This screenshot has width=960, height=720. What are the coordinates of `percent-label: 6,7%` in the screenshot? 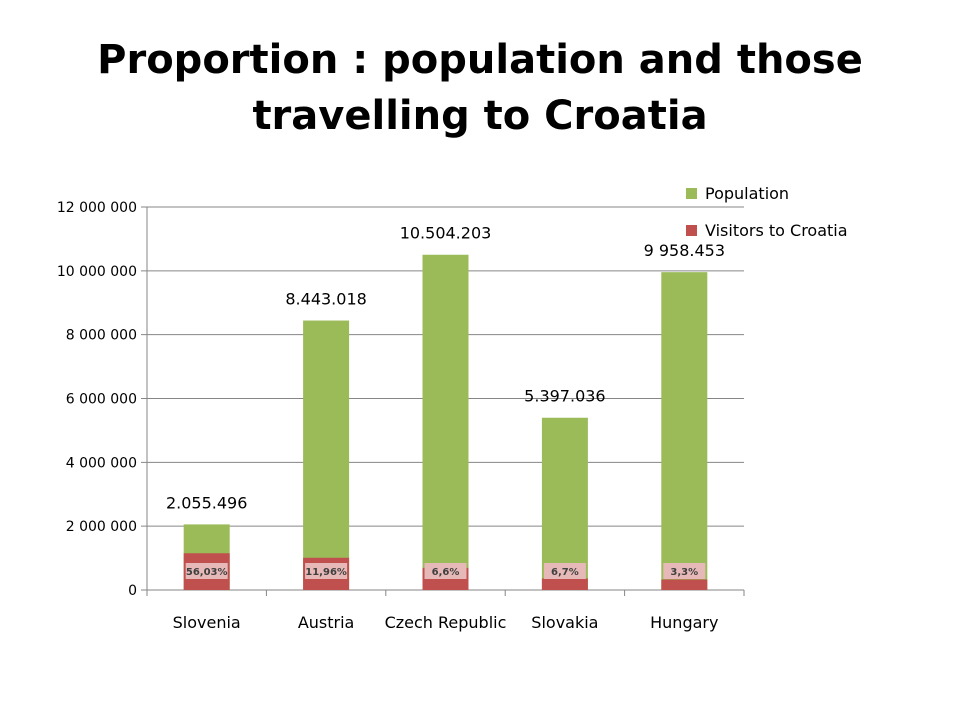 It's located at (565, 572).